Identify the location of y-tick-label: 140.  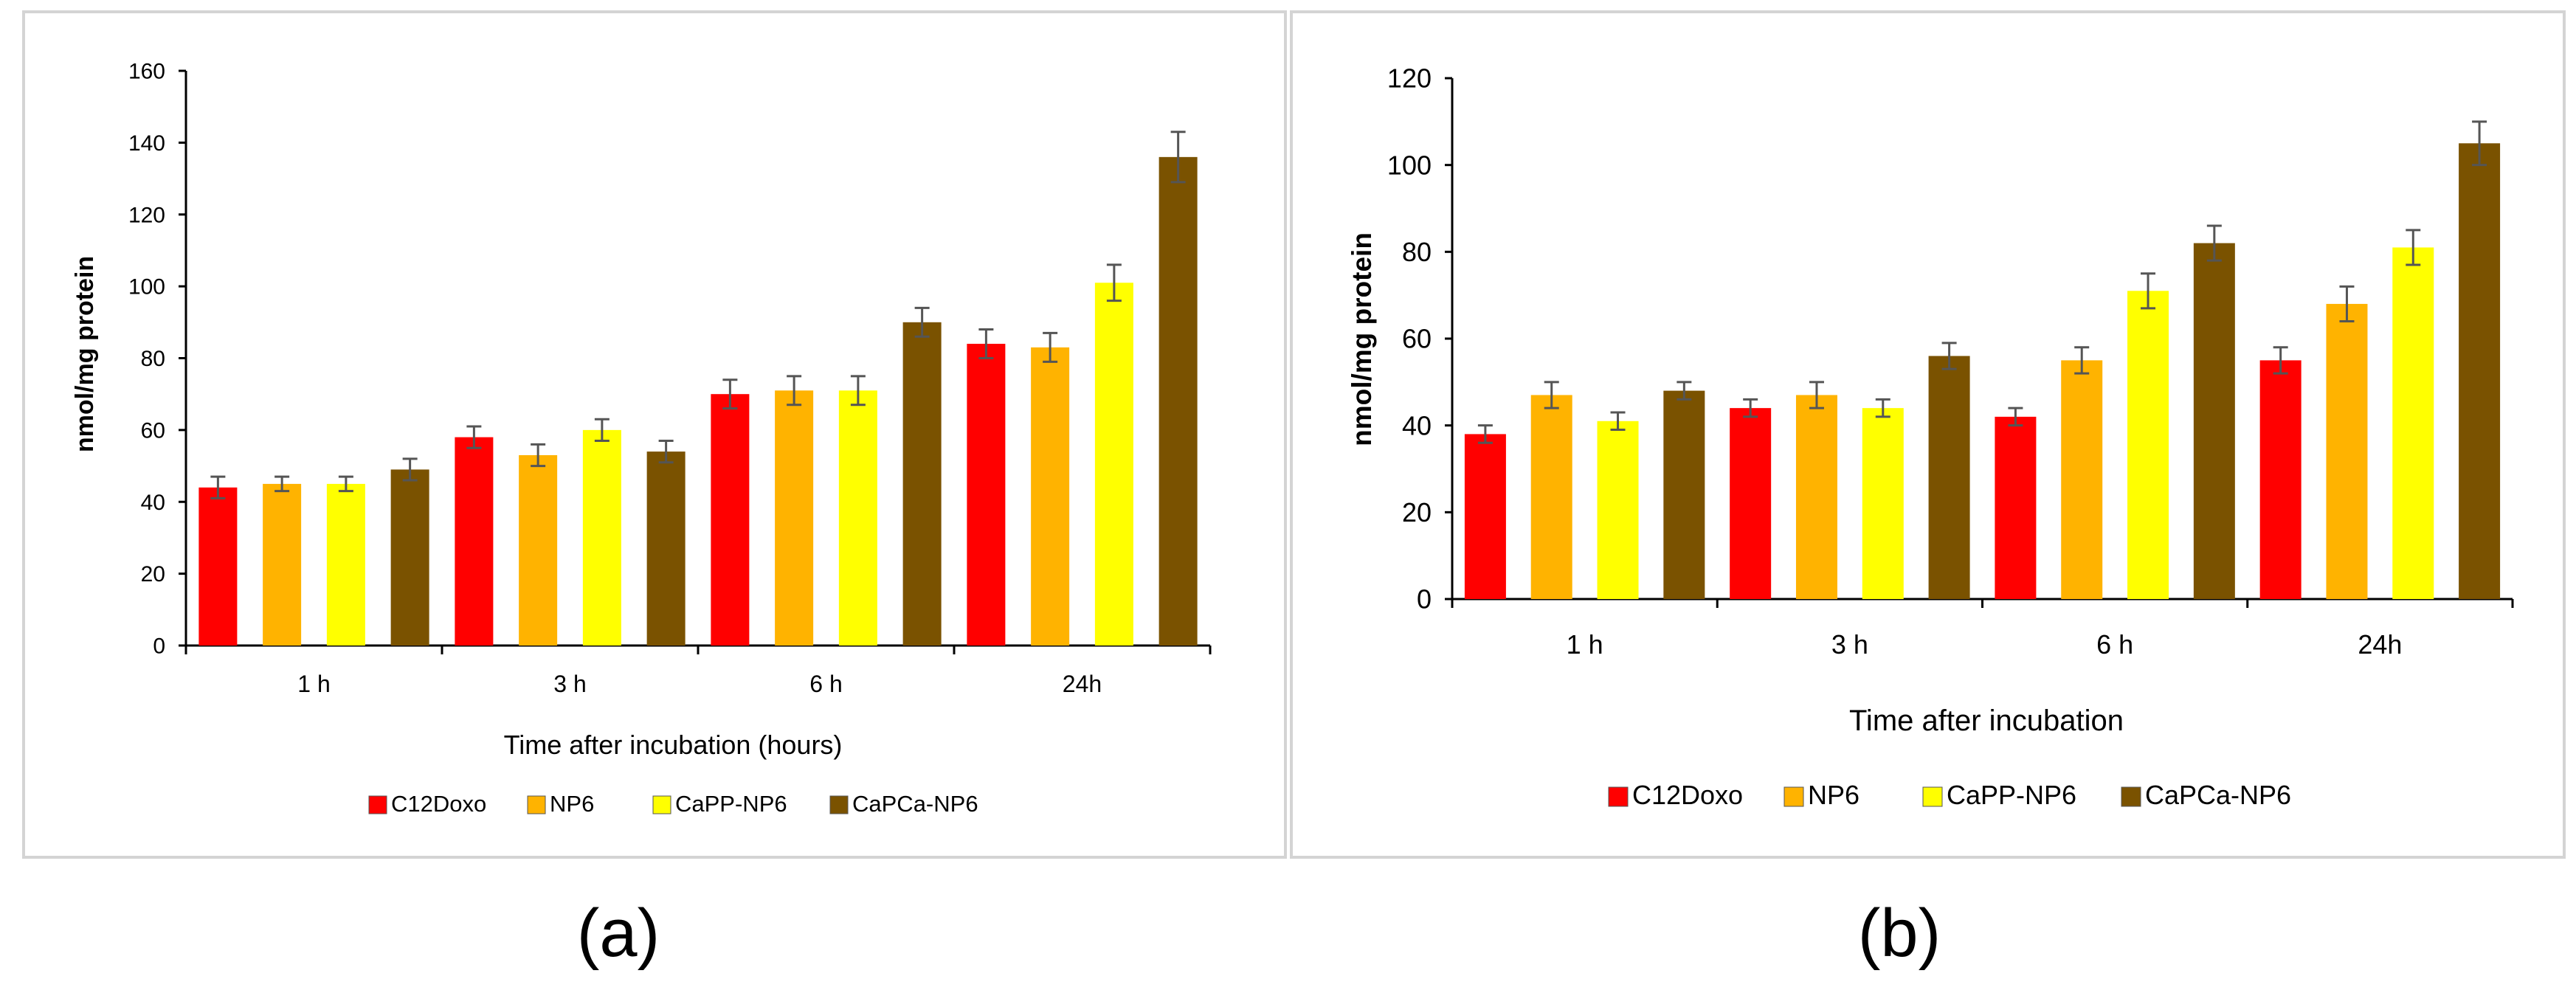
(146, 143).